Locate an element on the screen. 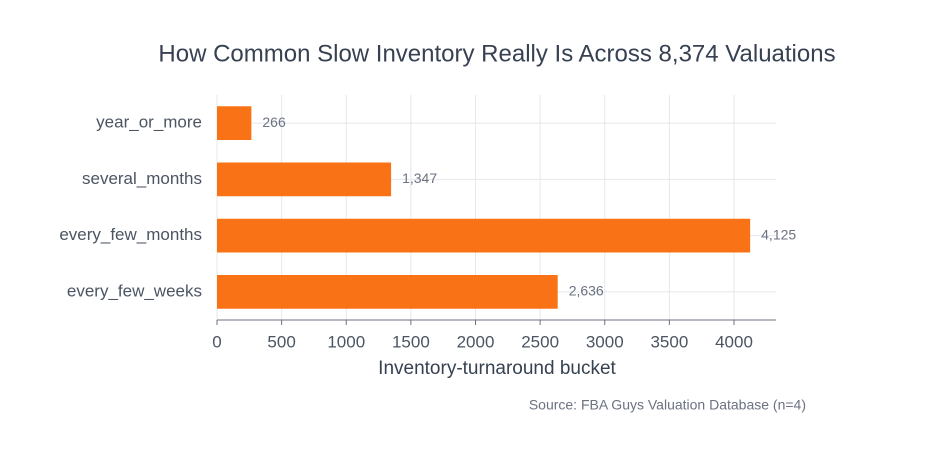 The width and height of the screenshot is (925, 459). value-label: 2,636 is located at coordinates (586, 291).